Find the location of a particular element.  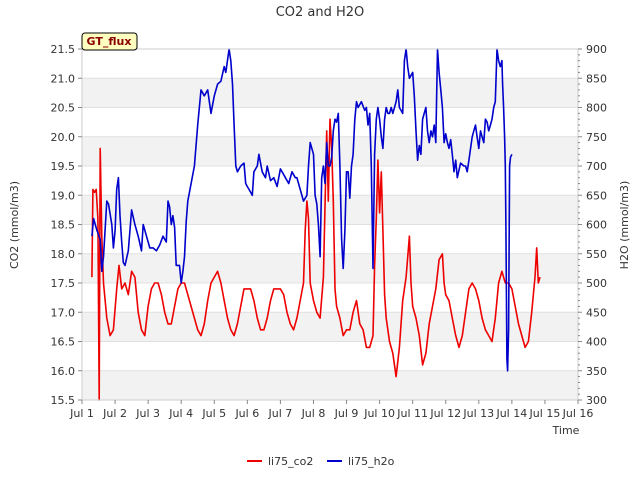

y-left-tick-label: 17.5 is located at coordinates (63, 283).